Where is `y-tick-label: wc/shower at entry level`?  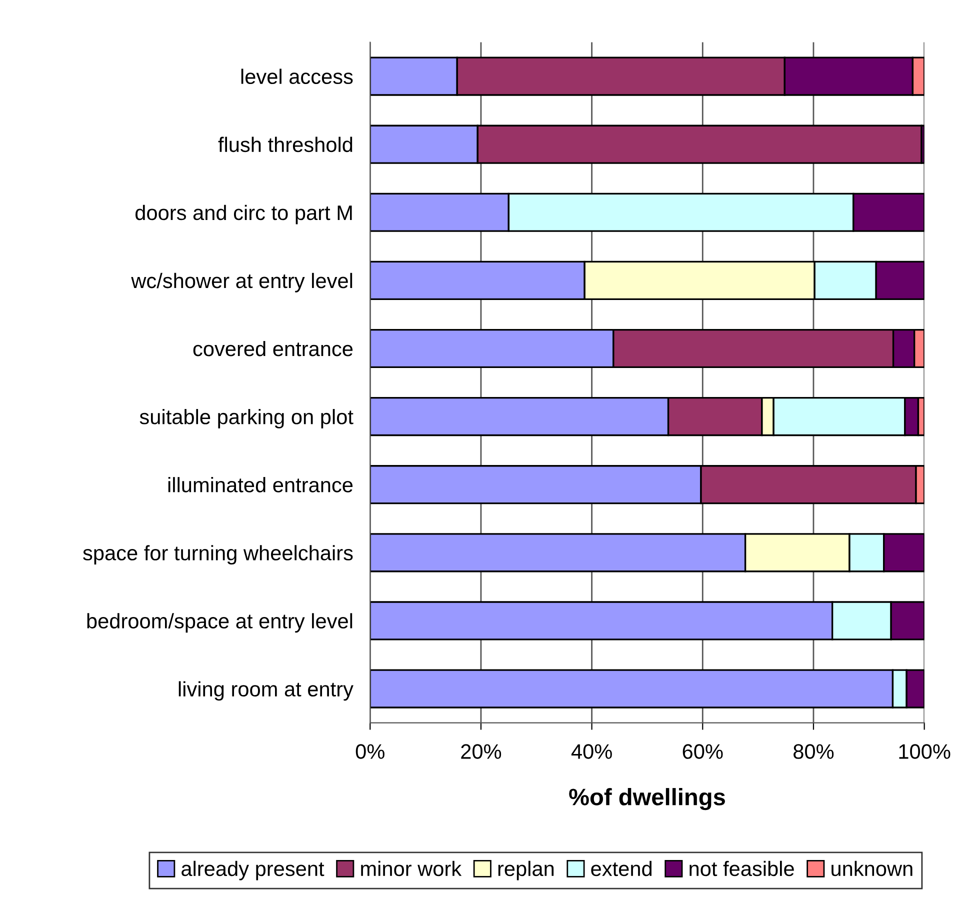
y-tick-label: wc/shower at entry level is located at coordinates (241, 282).